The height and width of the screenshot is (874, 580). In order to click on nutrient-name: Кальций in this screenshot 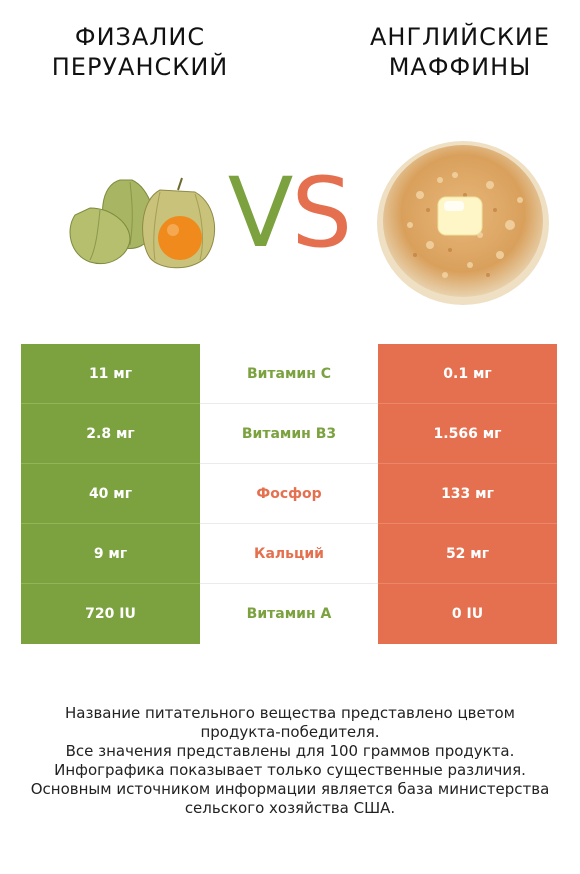, I will do `click(289, 554)`.